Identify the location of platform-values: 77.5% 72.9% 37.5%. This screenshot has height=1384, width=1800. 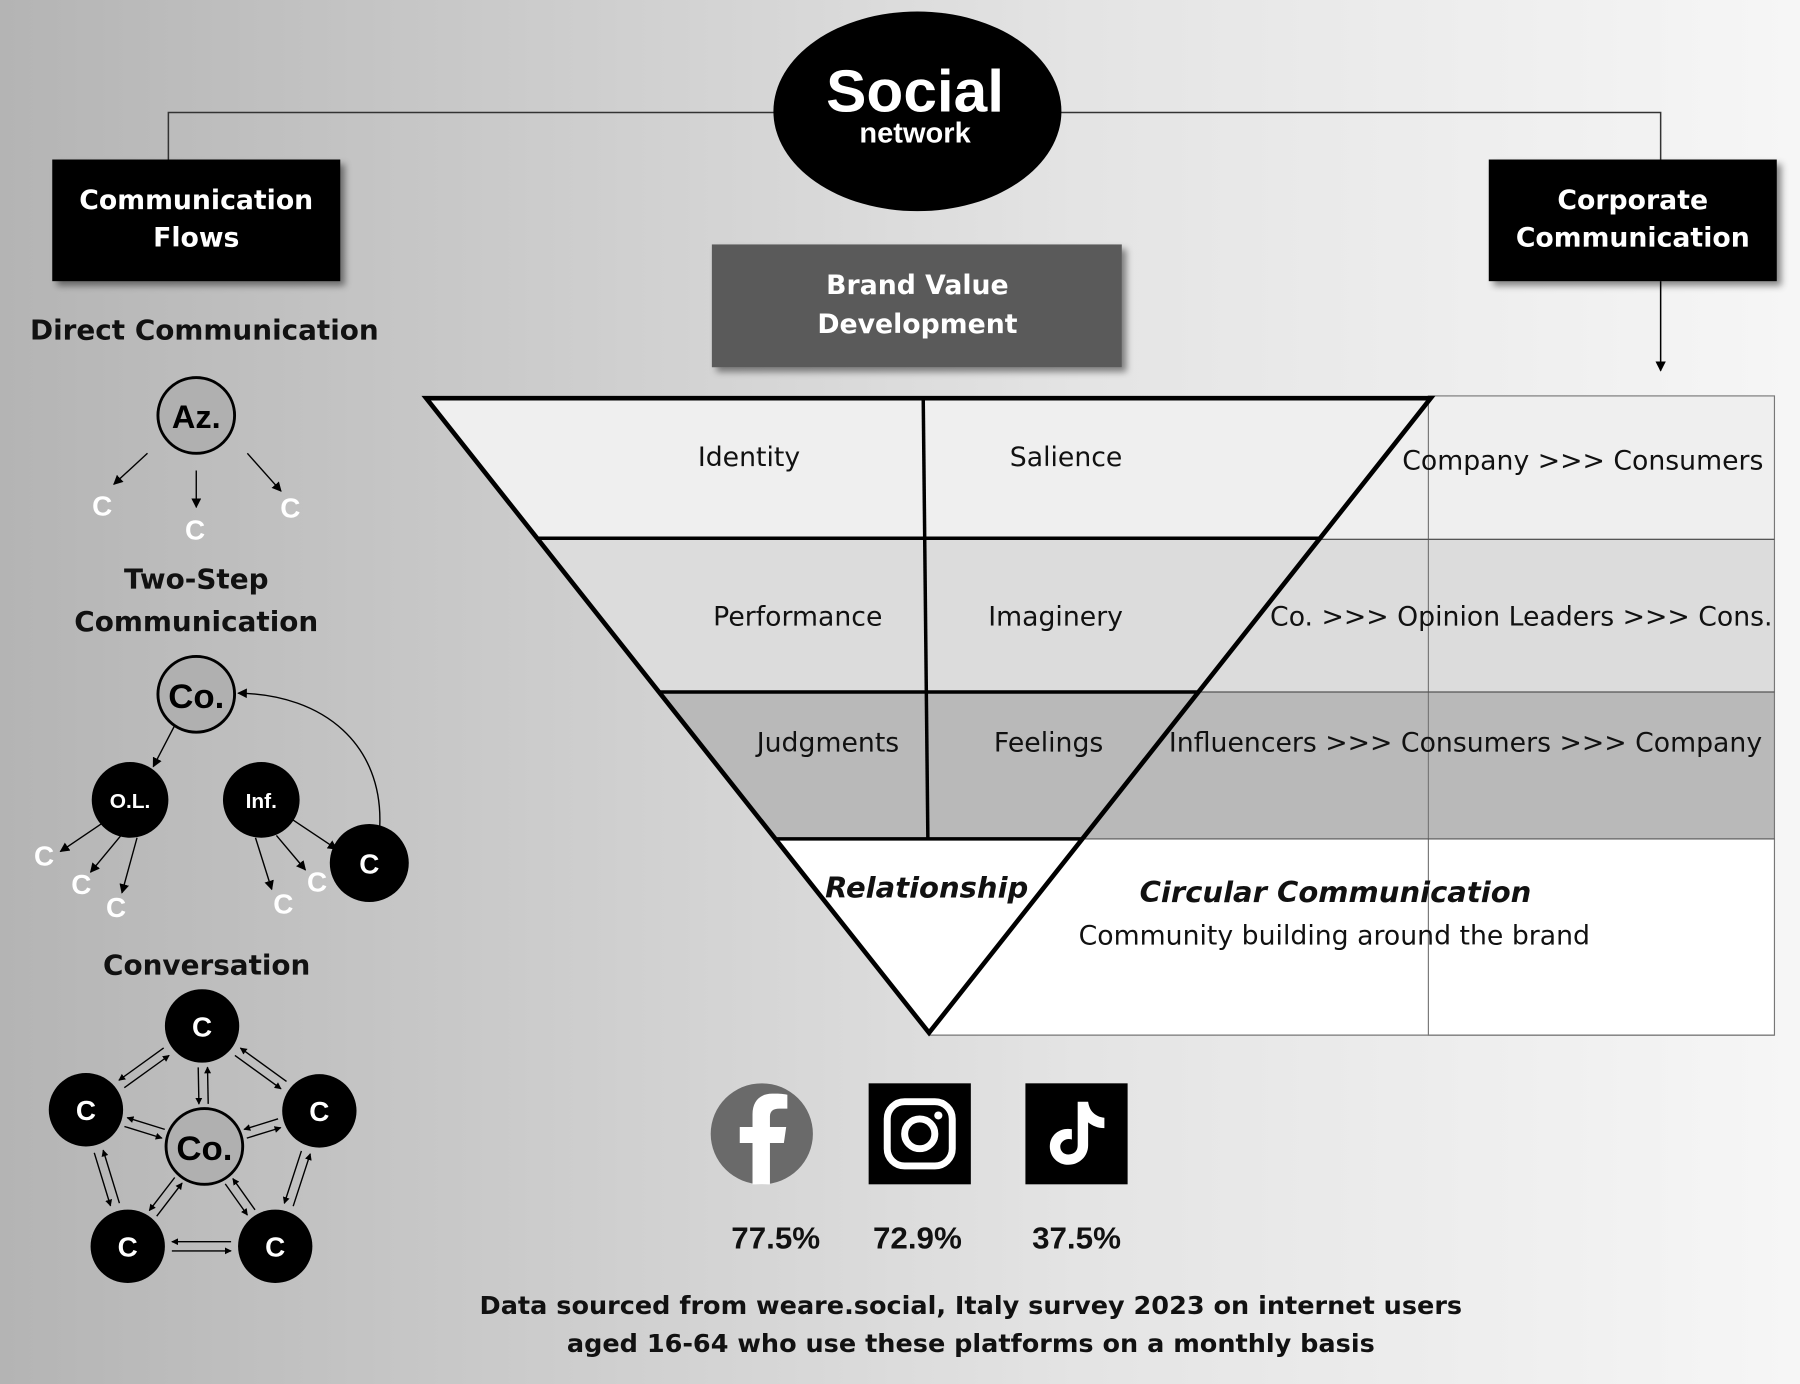
(926, 1238).